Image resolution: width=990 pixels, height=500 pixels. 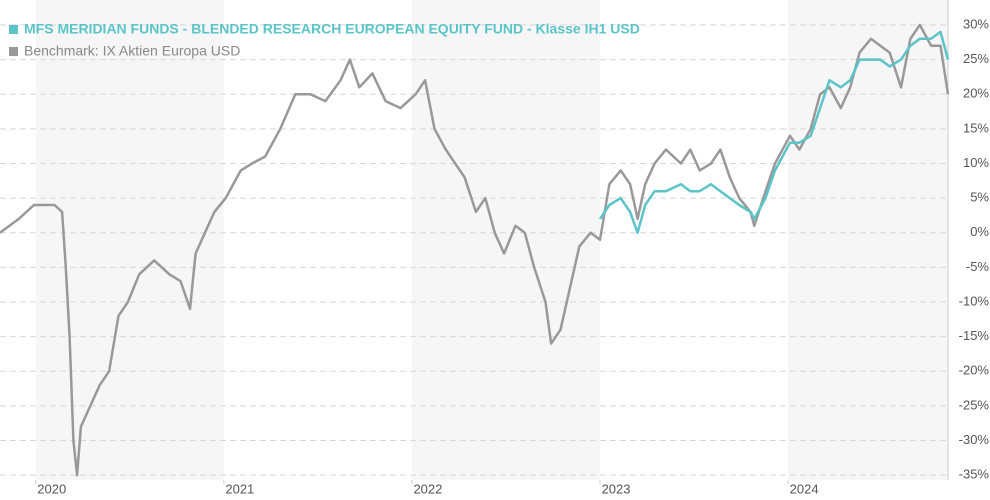 What do you see at coordinates (974, 300) in the screenshot?
I see `y-tick-label: -10%` at bounding box center [974, 300].